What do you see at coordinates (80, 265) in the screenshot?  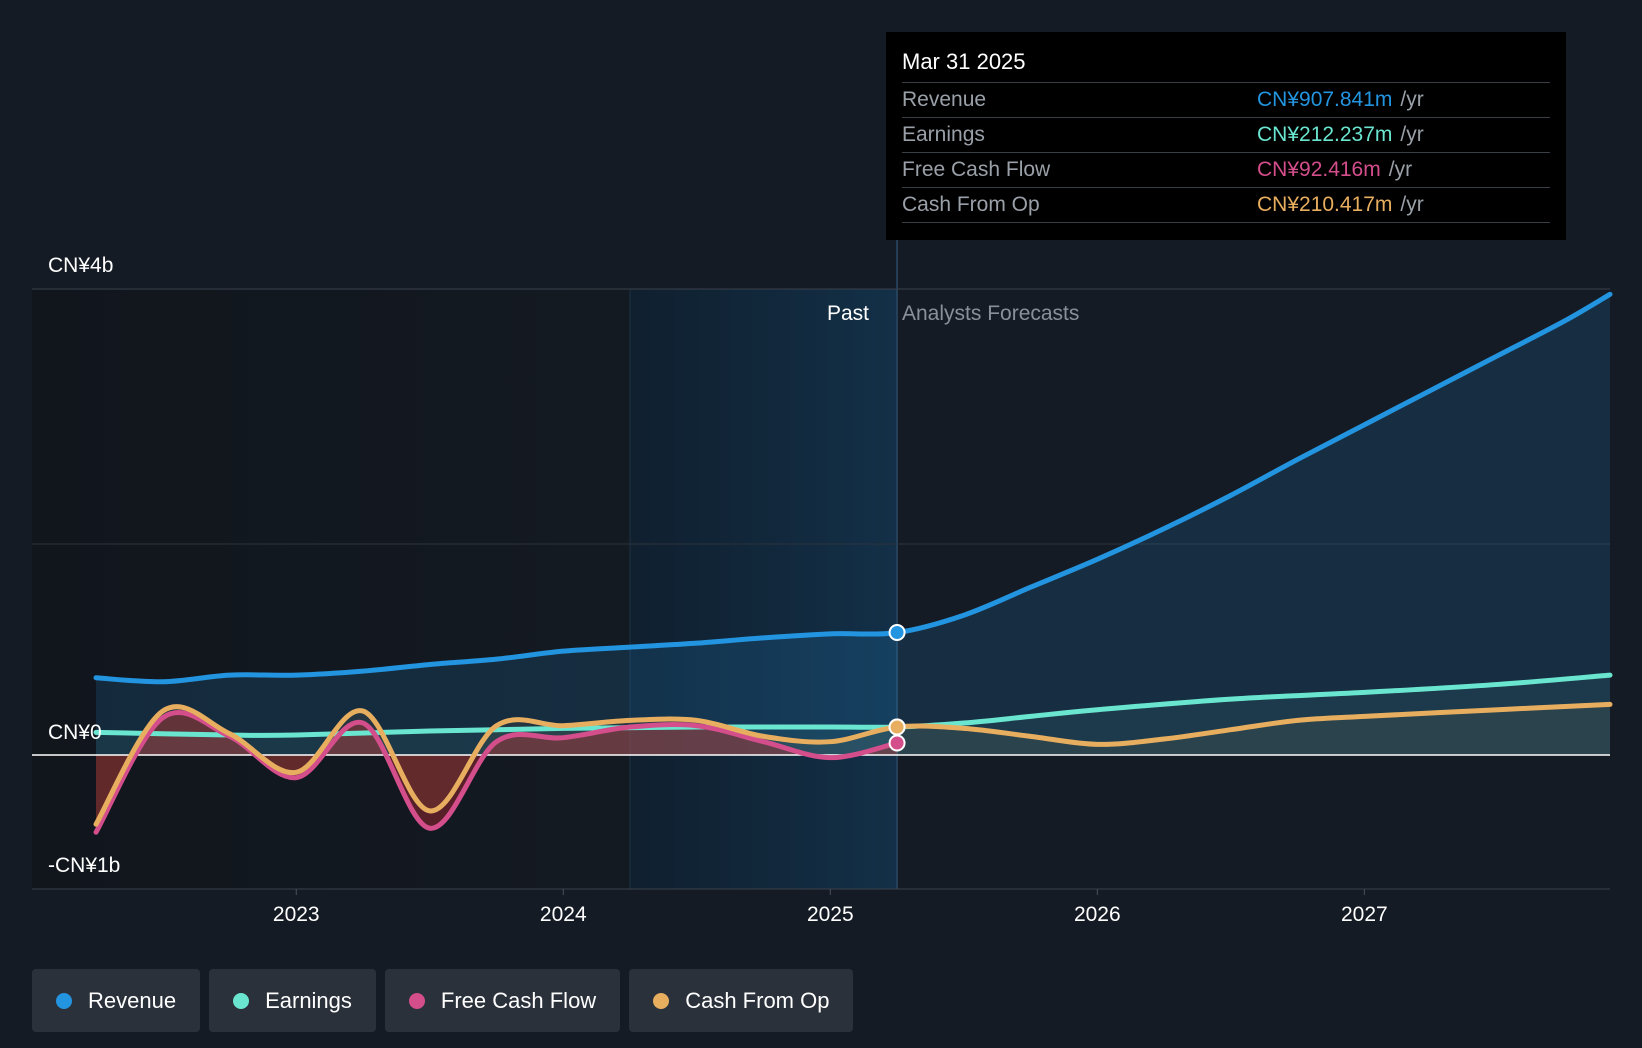 I see `y-tick-label-top: CN¥4b` at bounding box center [80, 265].